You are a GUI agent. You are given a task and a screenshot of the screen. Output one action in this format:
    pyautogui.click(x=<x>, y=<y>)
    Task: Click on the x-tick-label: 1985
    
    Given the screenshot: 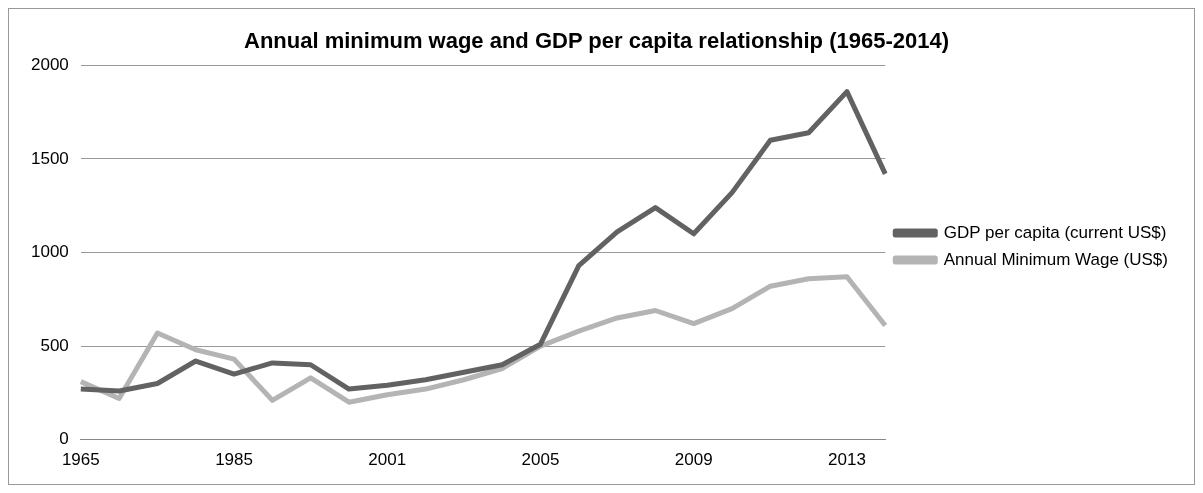 What is the action you would take?
    pyautogui.click(x=234, y=460)
    